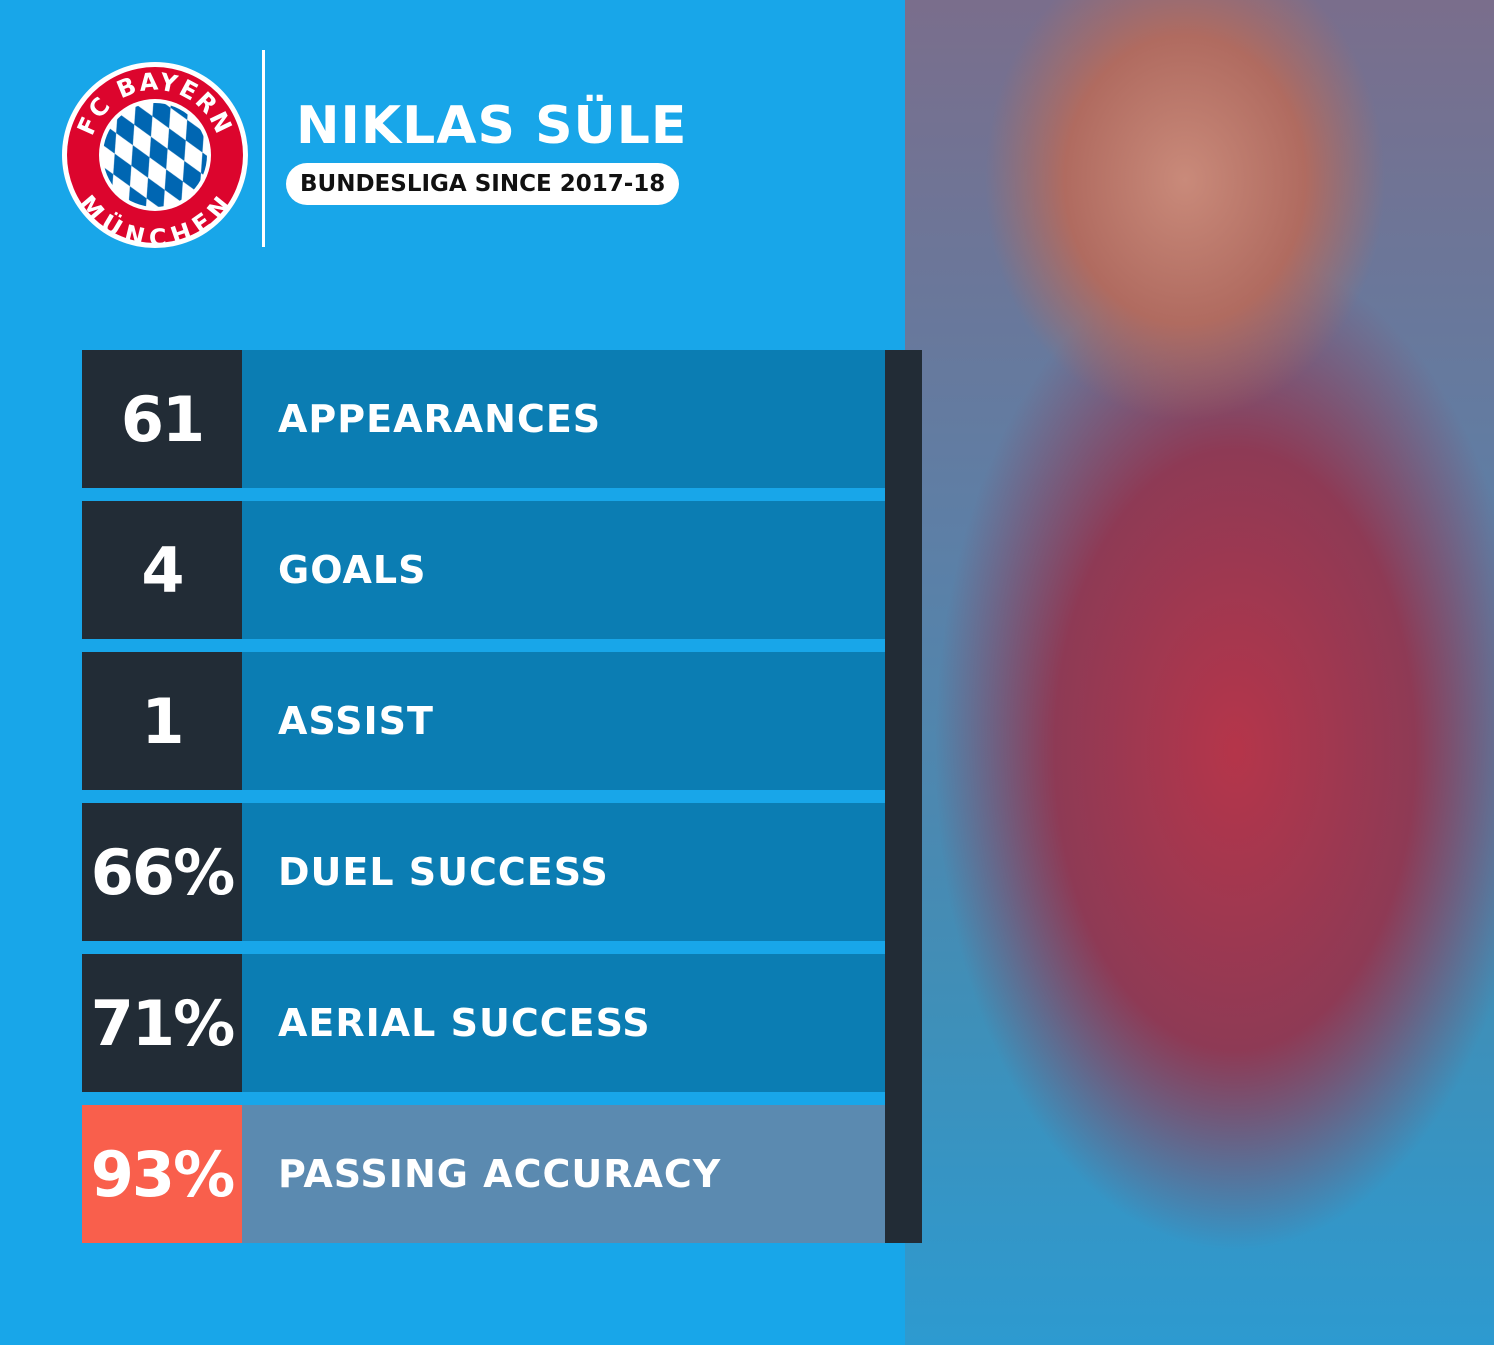 Image resolution: width=1494 pixels, height=1345 pixels. I want to click on stat-label: PASSING ACCURACY, so click(563, 1174).